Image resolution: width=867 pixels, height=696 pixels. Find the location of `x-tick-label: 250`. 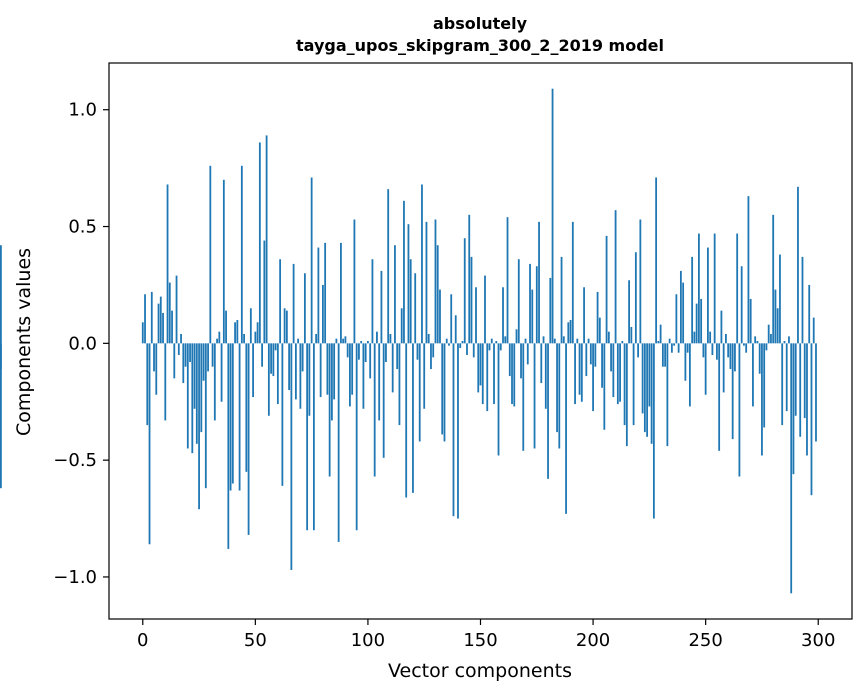

x-tick-label: 250 is located at coordinates (705, 640).